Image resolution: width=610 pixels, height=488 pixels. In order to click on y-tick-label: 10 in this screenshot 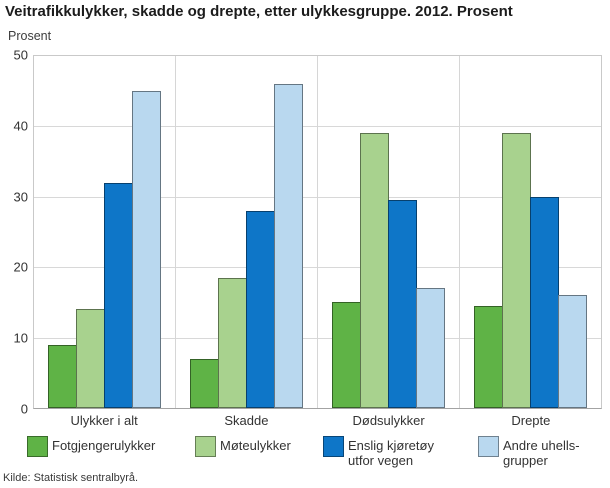, I will do `click(20, 338)`.